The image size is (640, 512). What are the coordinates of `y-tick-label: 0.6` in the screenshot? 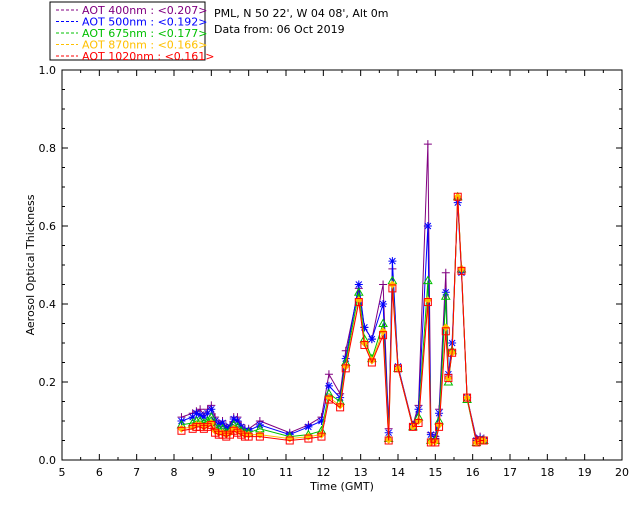 It's located at (48, 226).